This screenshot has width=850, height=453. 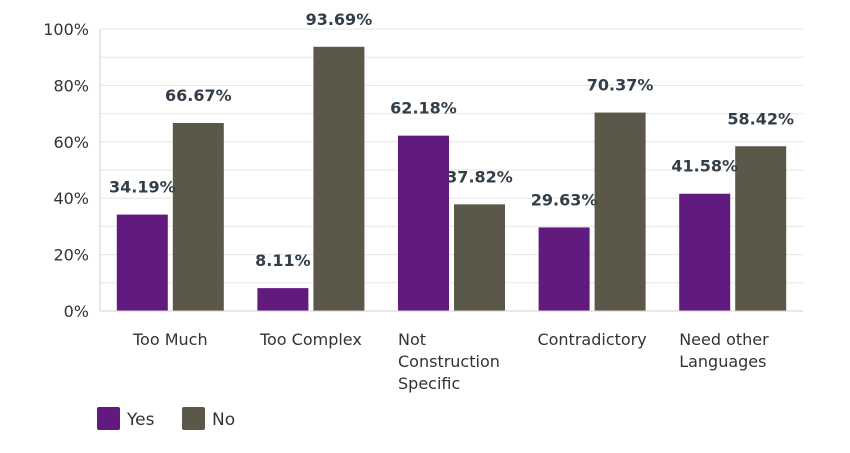 What do you see at coordinates (724, 339) in the screenshot?
I see `x-category-label-line: Need other` at bounding box center [724, 339].